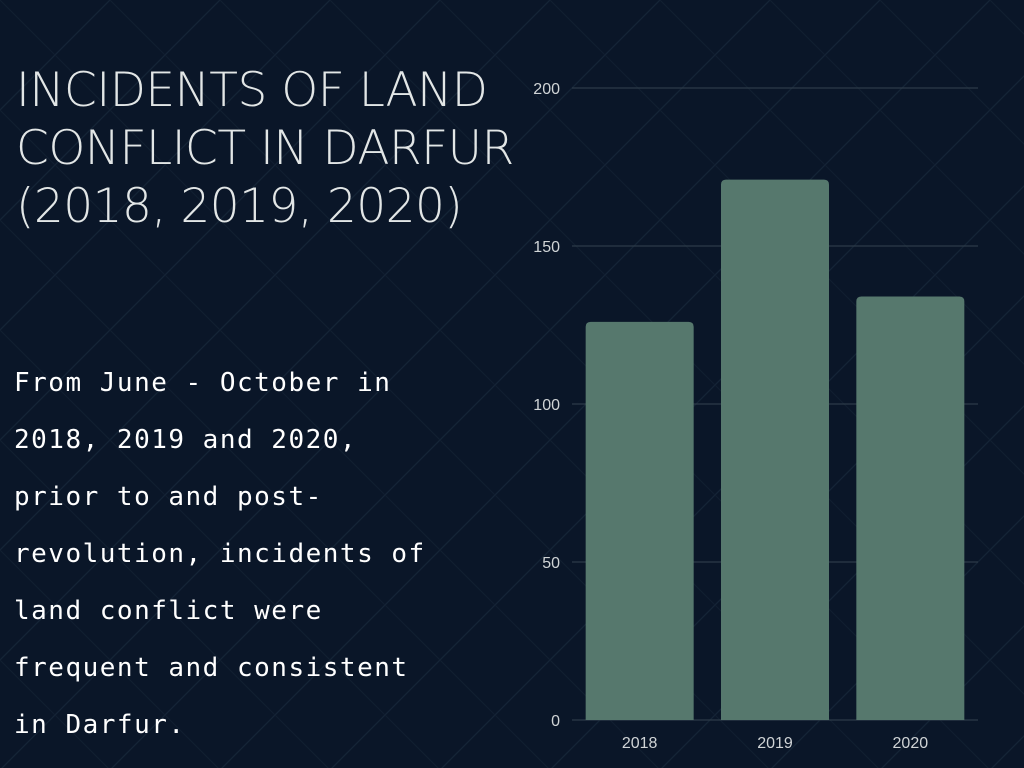  What do you see at coordinates (546, 405) in the screenshot?
I see `y-tick-label: 100` at bounding box center [546, 405].